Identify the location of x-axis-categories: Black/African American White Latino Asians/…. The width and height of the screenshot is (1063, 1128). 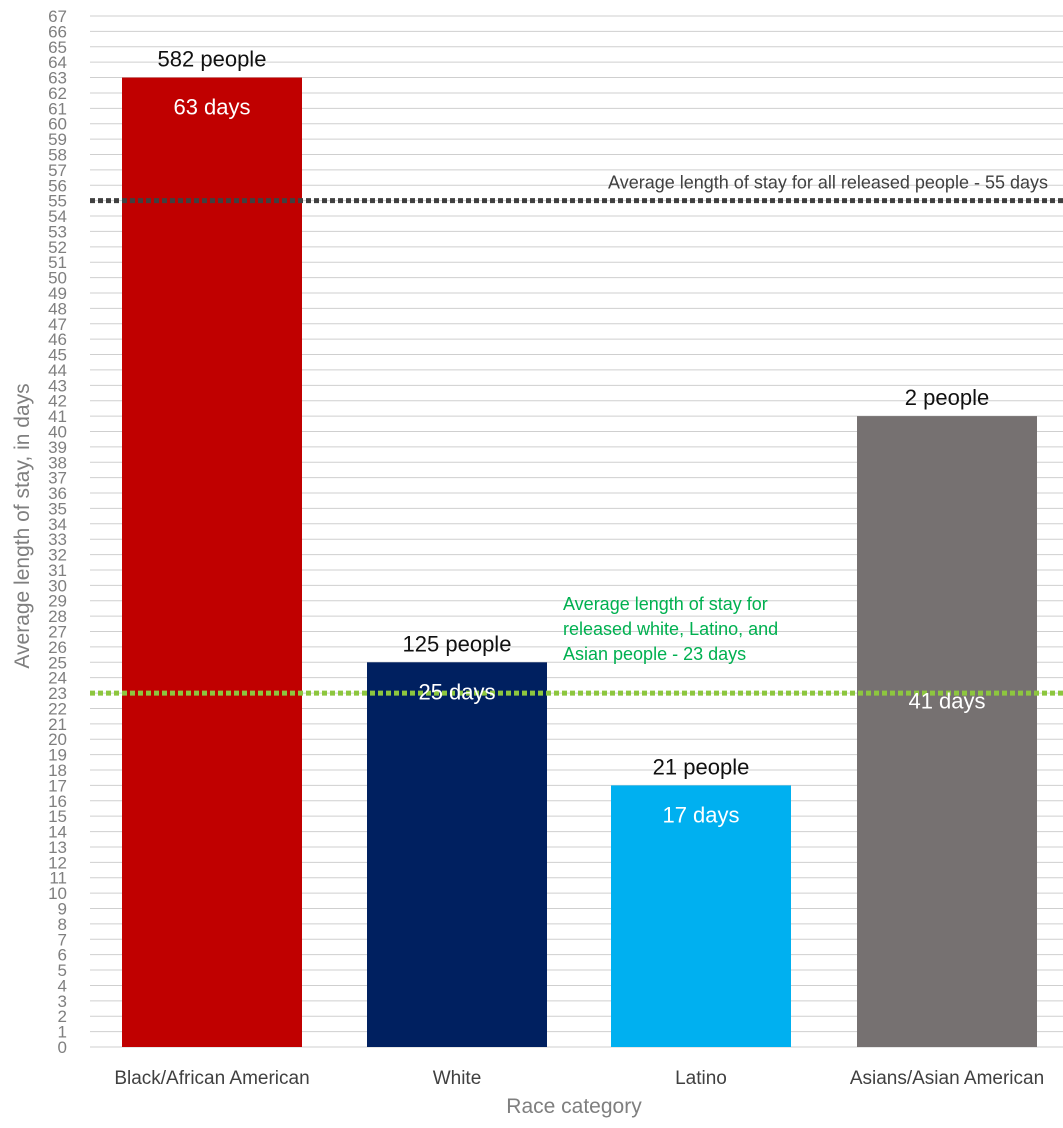
(579, 1078).